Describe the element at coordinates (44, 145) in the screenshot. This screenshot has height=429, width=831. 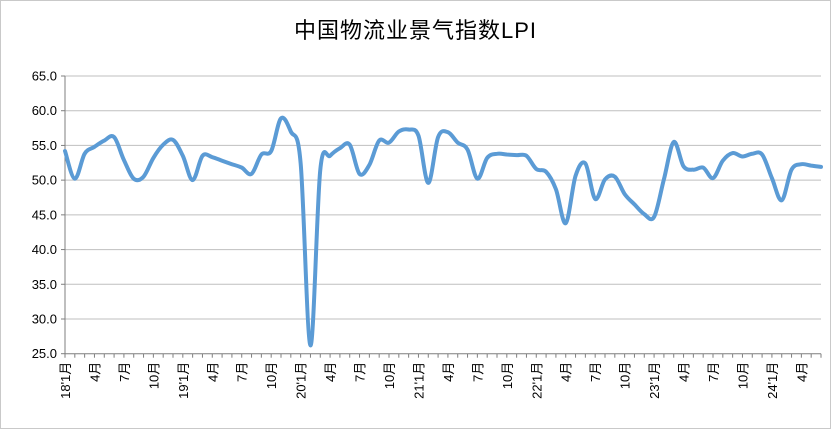
I see `y-tick-label: 55.0` at that location.